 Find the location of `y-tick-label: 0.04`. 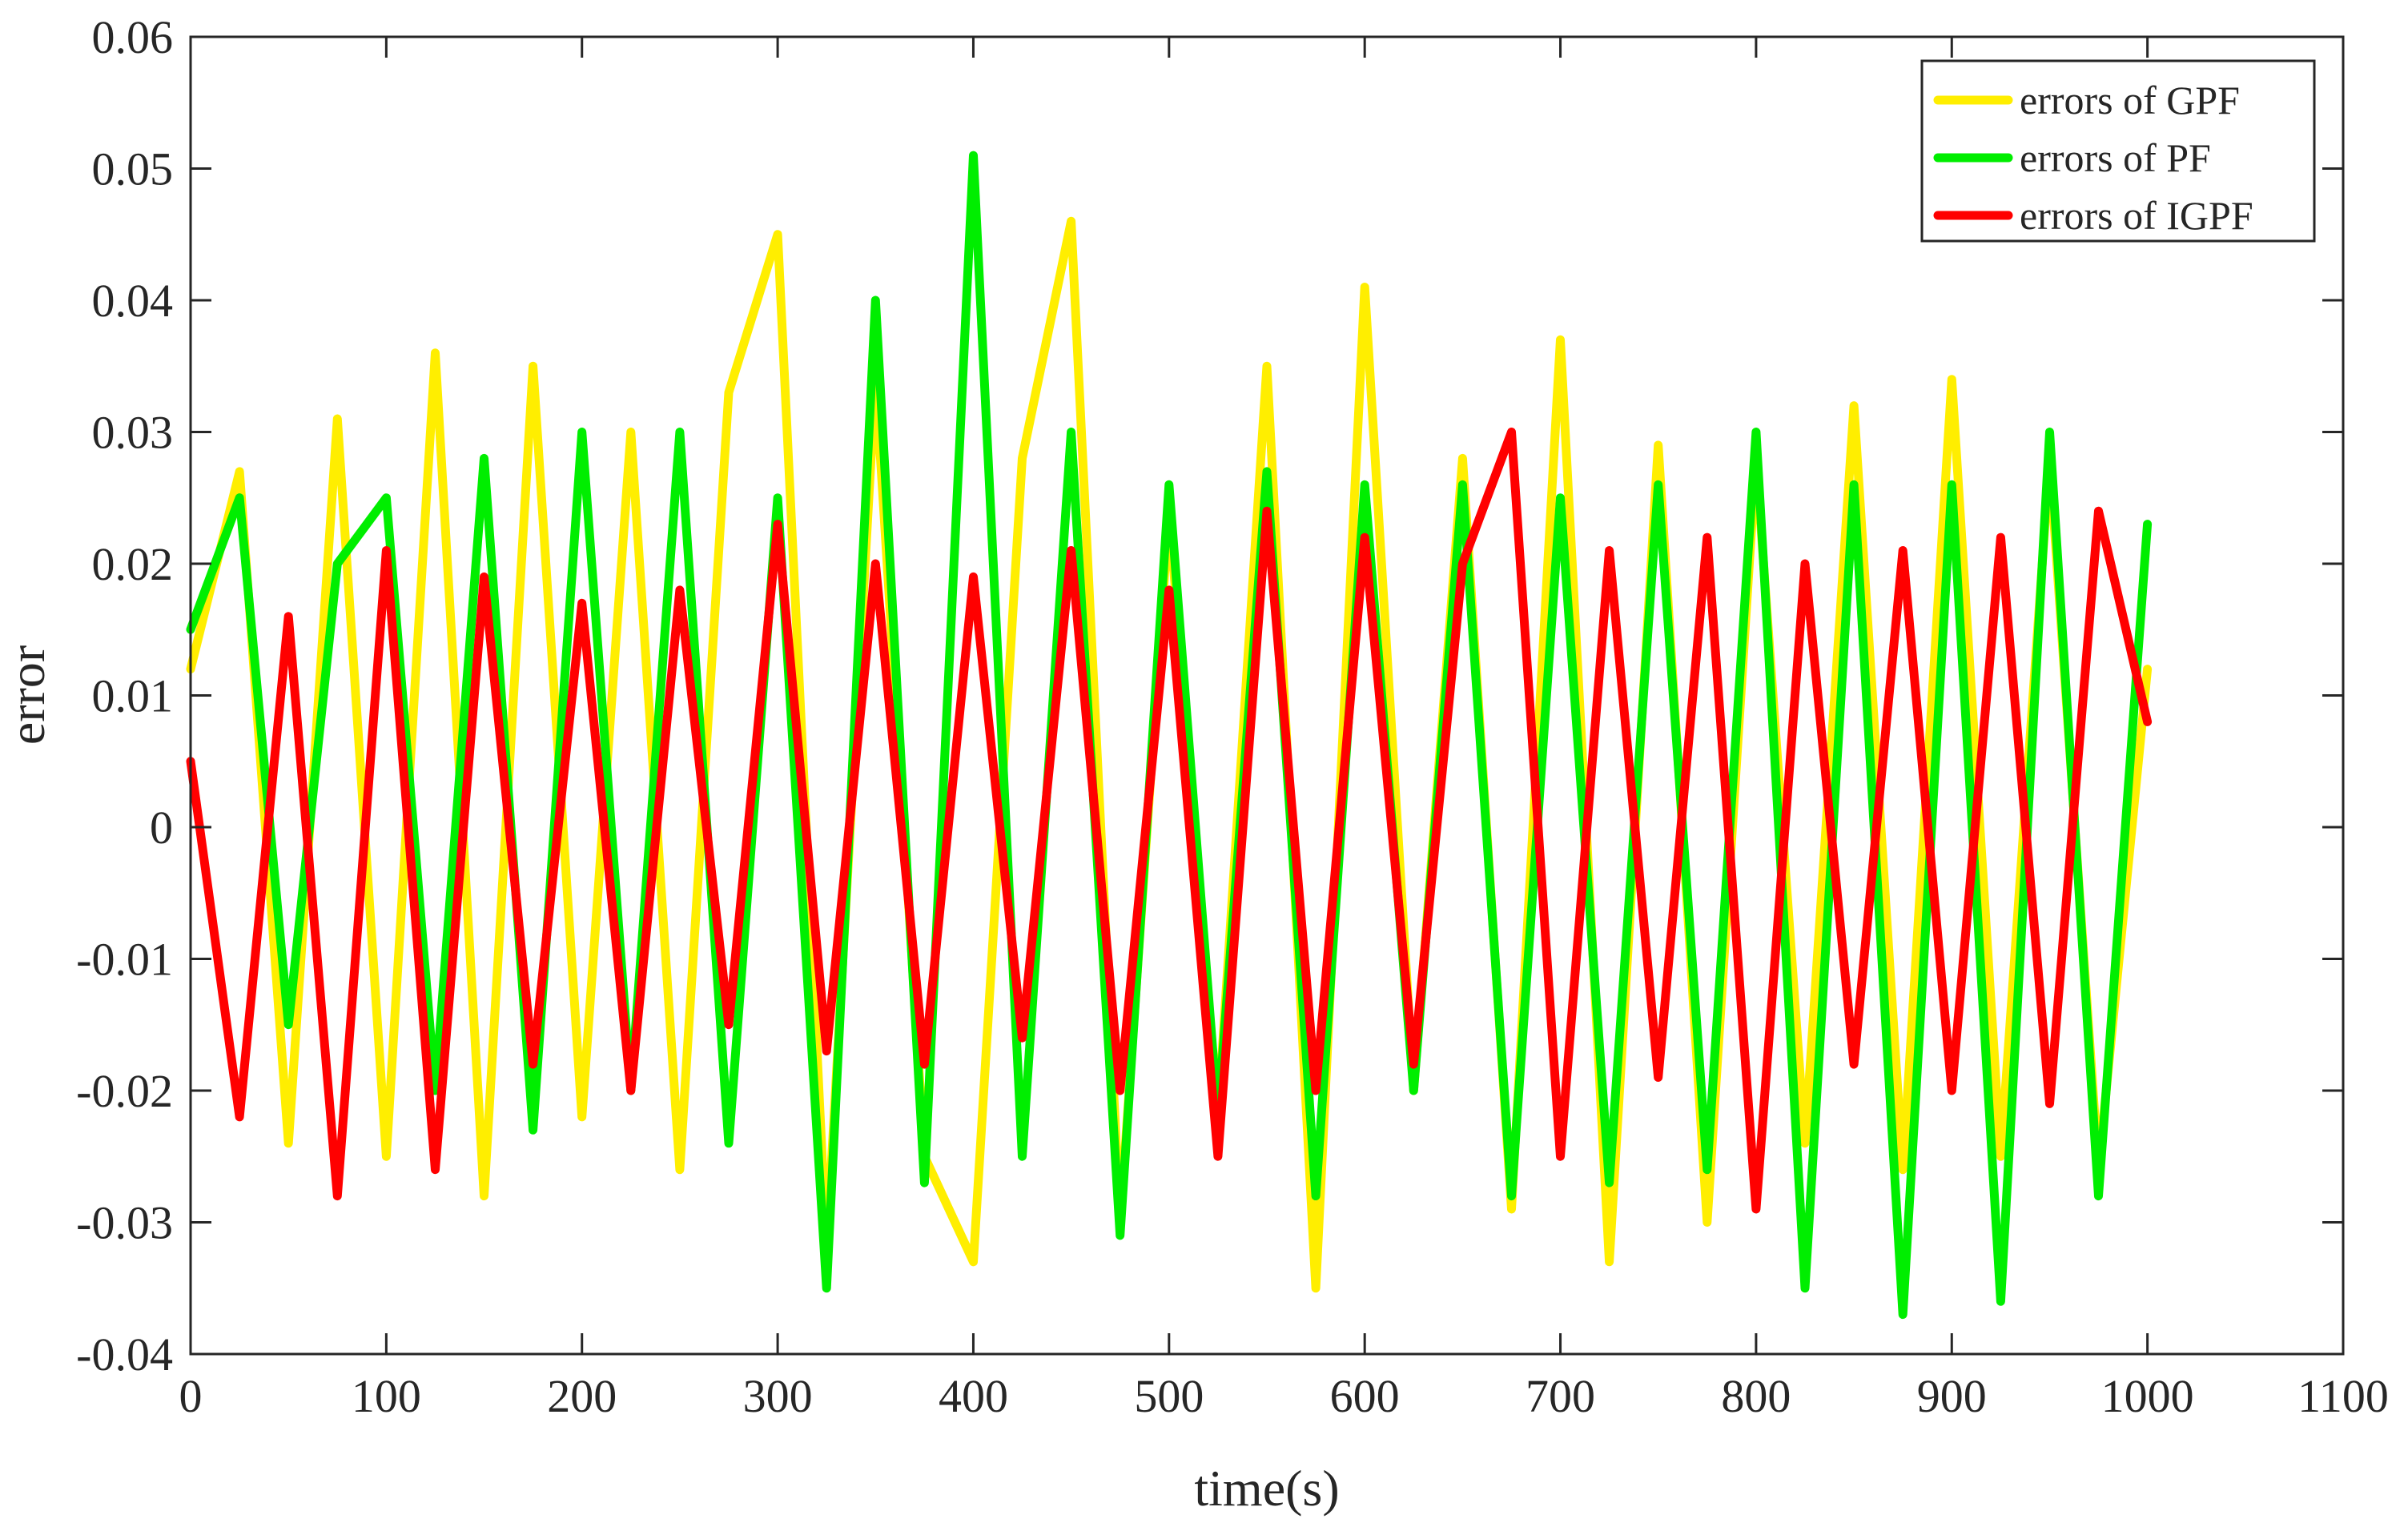

y-tick-label: 0.04 is located at coordinates (133, 301).